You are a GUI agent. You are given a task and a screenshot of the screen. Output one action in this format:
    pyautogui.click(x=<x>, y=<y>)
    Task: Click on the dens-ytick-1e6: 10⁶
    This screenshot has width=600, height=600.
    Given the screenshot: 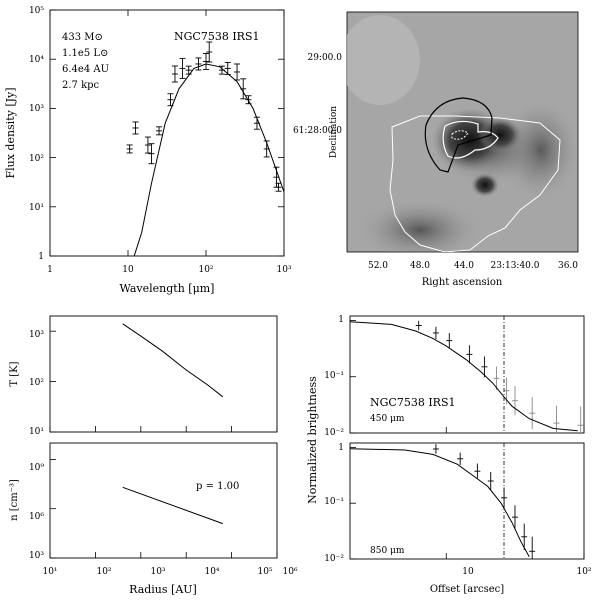 What is the action you would take?
    pyautogui.click(x=36, y=517)
    